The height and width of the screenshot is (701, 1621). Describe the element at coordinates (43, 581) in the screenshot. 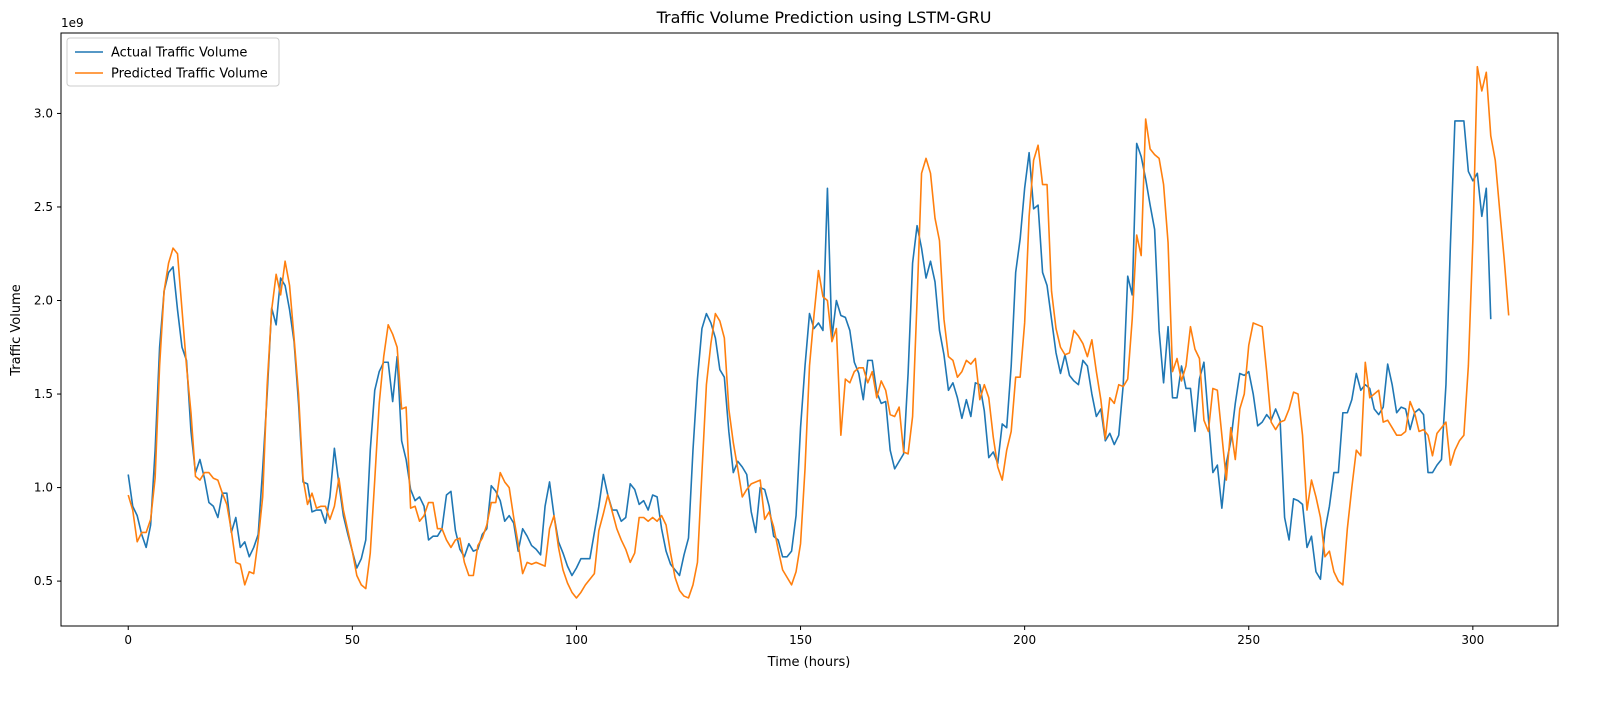

I see `y-tick-label: 0.5` at that location.